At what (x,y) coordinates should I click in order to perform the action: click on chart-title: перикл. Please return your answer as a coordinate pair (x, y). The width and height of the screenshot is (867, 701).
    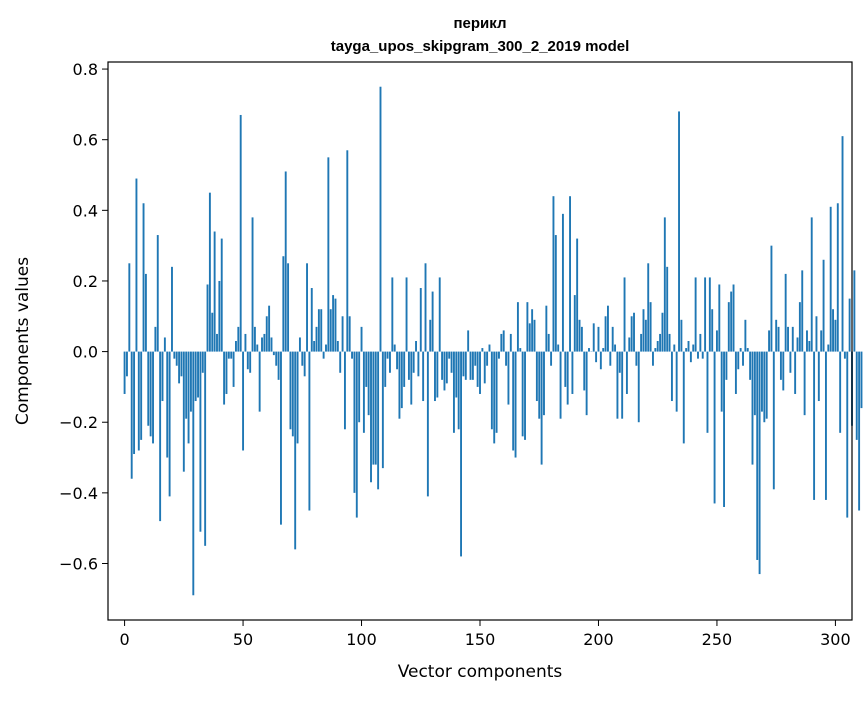
    Looking at the image, I should click on (479, 23).